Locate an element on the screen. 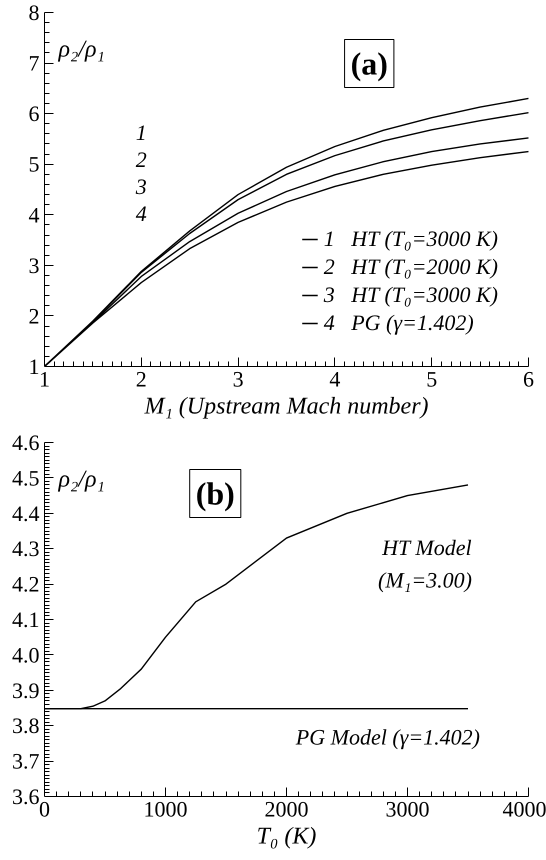 This screenshot has width=546, height=860. y-tick-label: 3.6 is located at coordinates (26, 796).